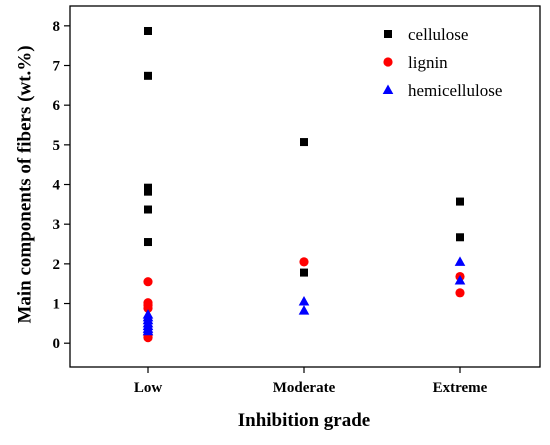  What do you see at coordinates (388, 89) in the screenshot?
I see `legend-hemicellulose-marker` at bounding box center [388, 89].